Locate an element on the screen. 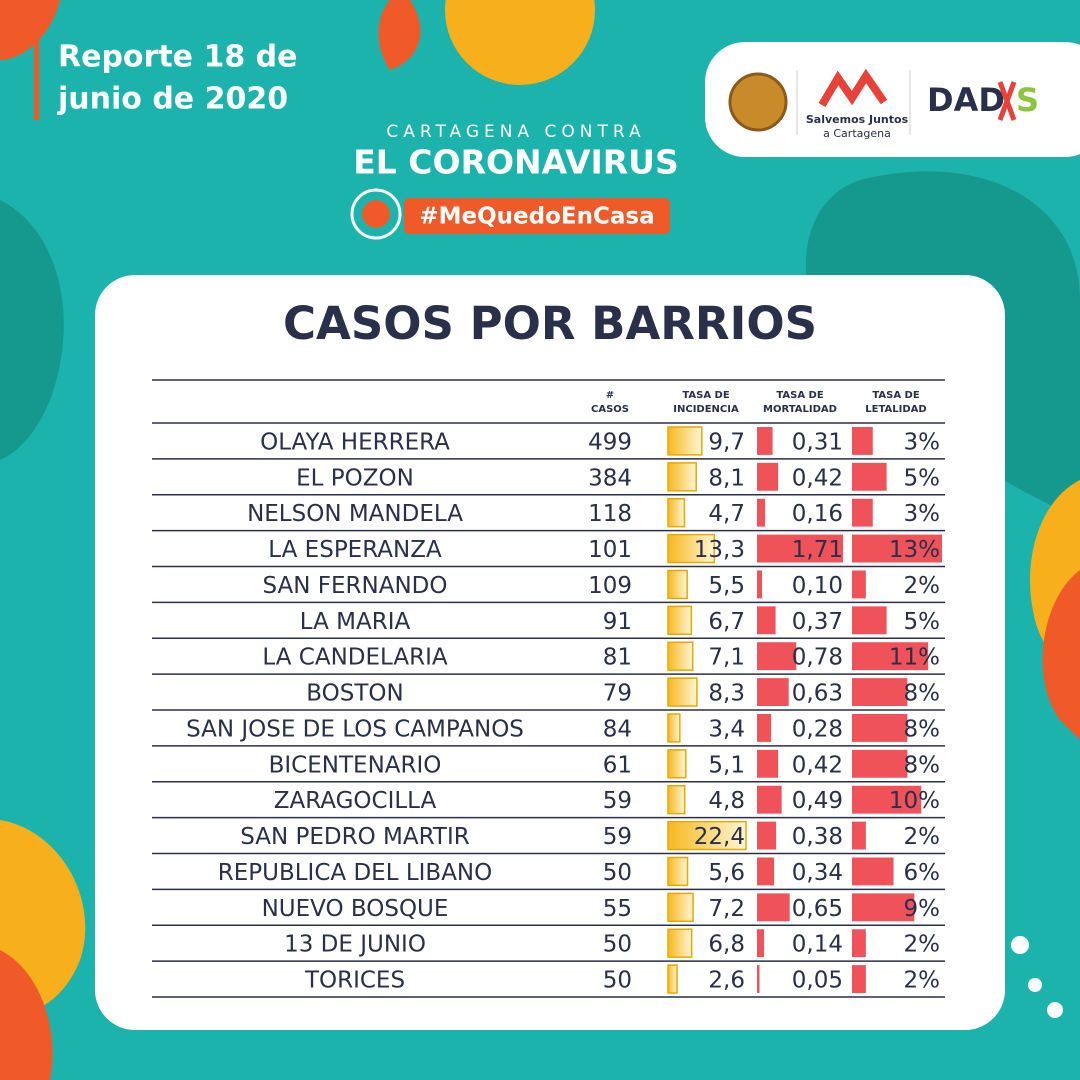  mortalidad-value: 0,37 is located at coordinates (817, 622).